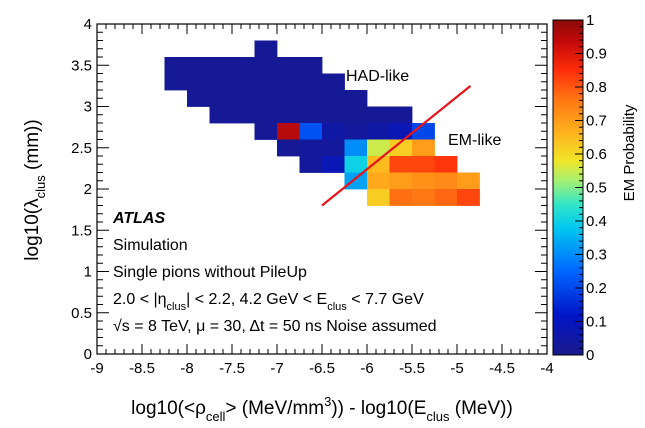 The width and height of the screenshot is (645, 428). What do you see at coordinates (81, 230) in the screenshot?
I see `y-tick-label: 1.5` at bounding box center [81, 230].